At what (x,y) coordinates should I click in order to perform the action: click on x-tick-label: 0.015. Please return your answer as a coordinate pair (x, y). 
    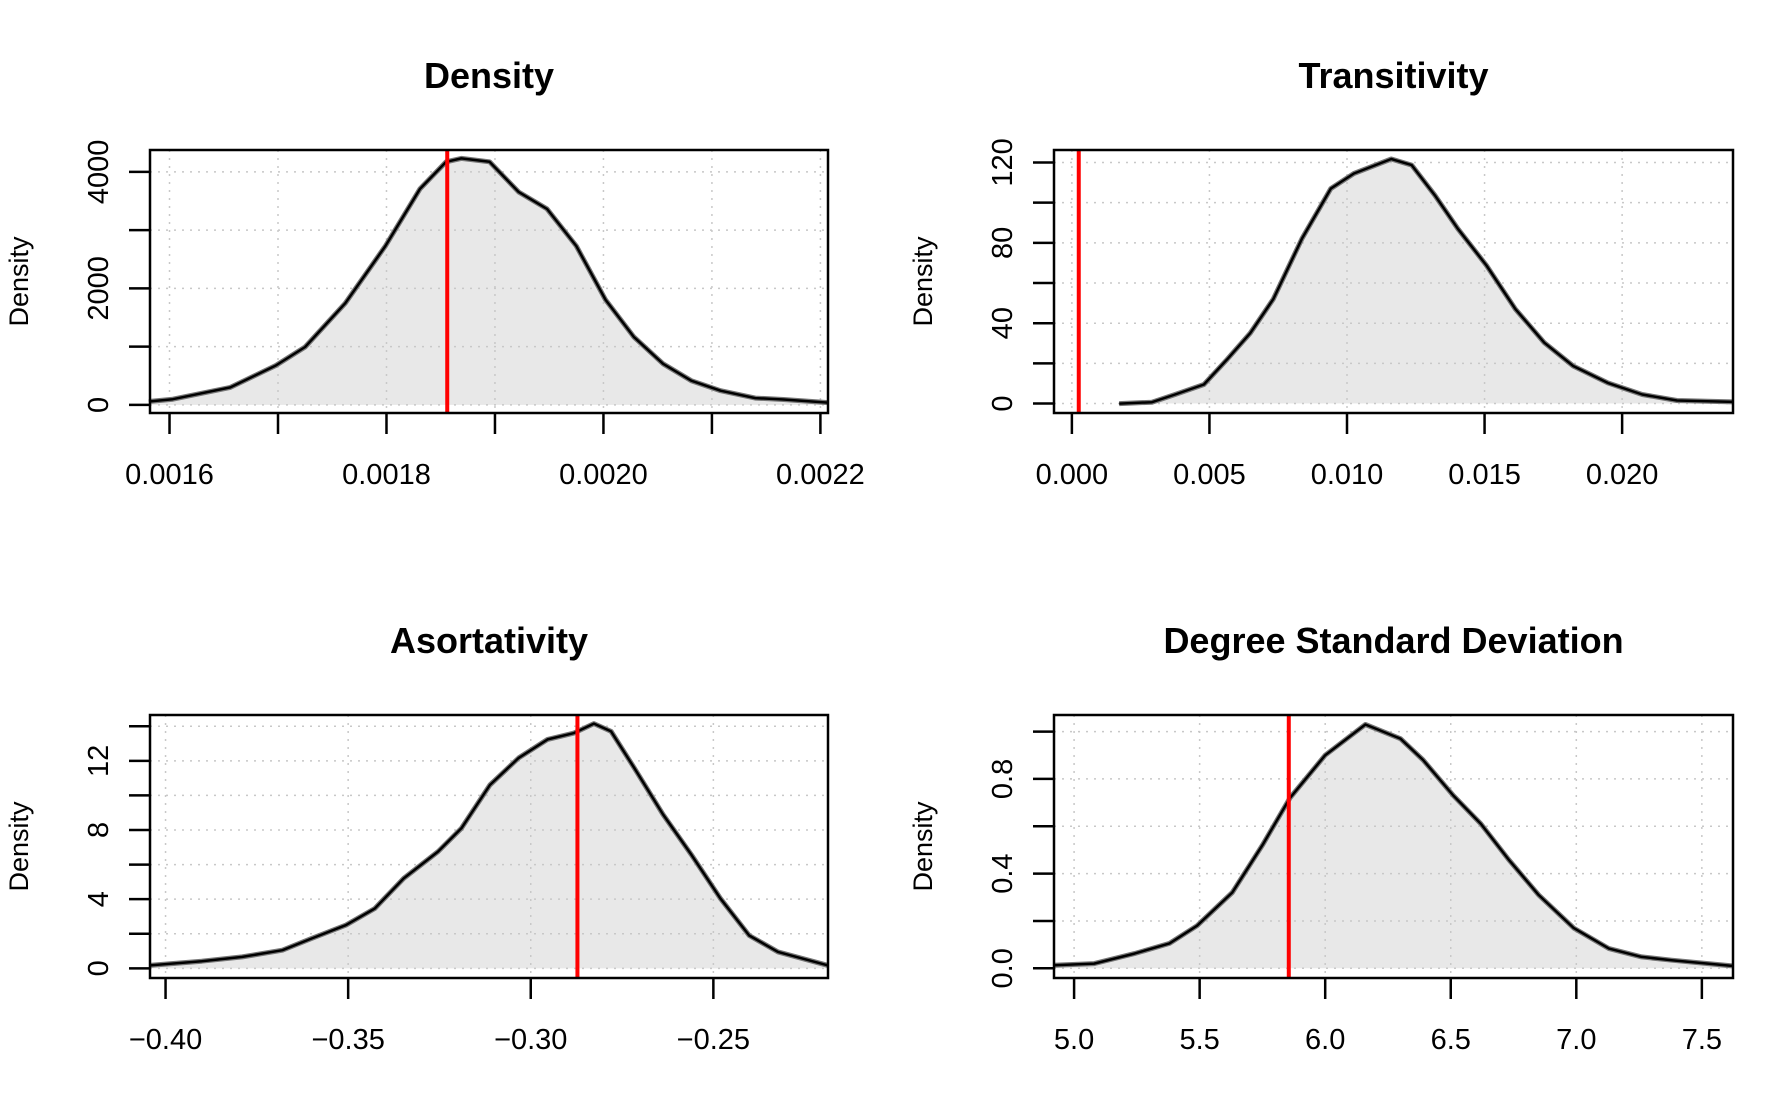
    Looking at the image, I should click on (1484, 475).